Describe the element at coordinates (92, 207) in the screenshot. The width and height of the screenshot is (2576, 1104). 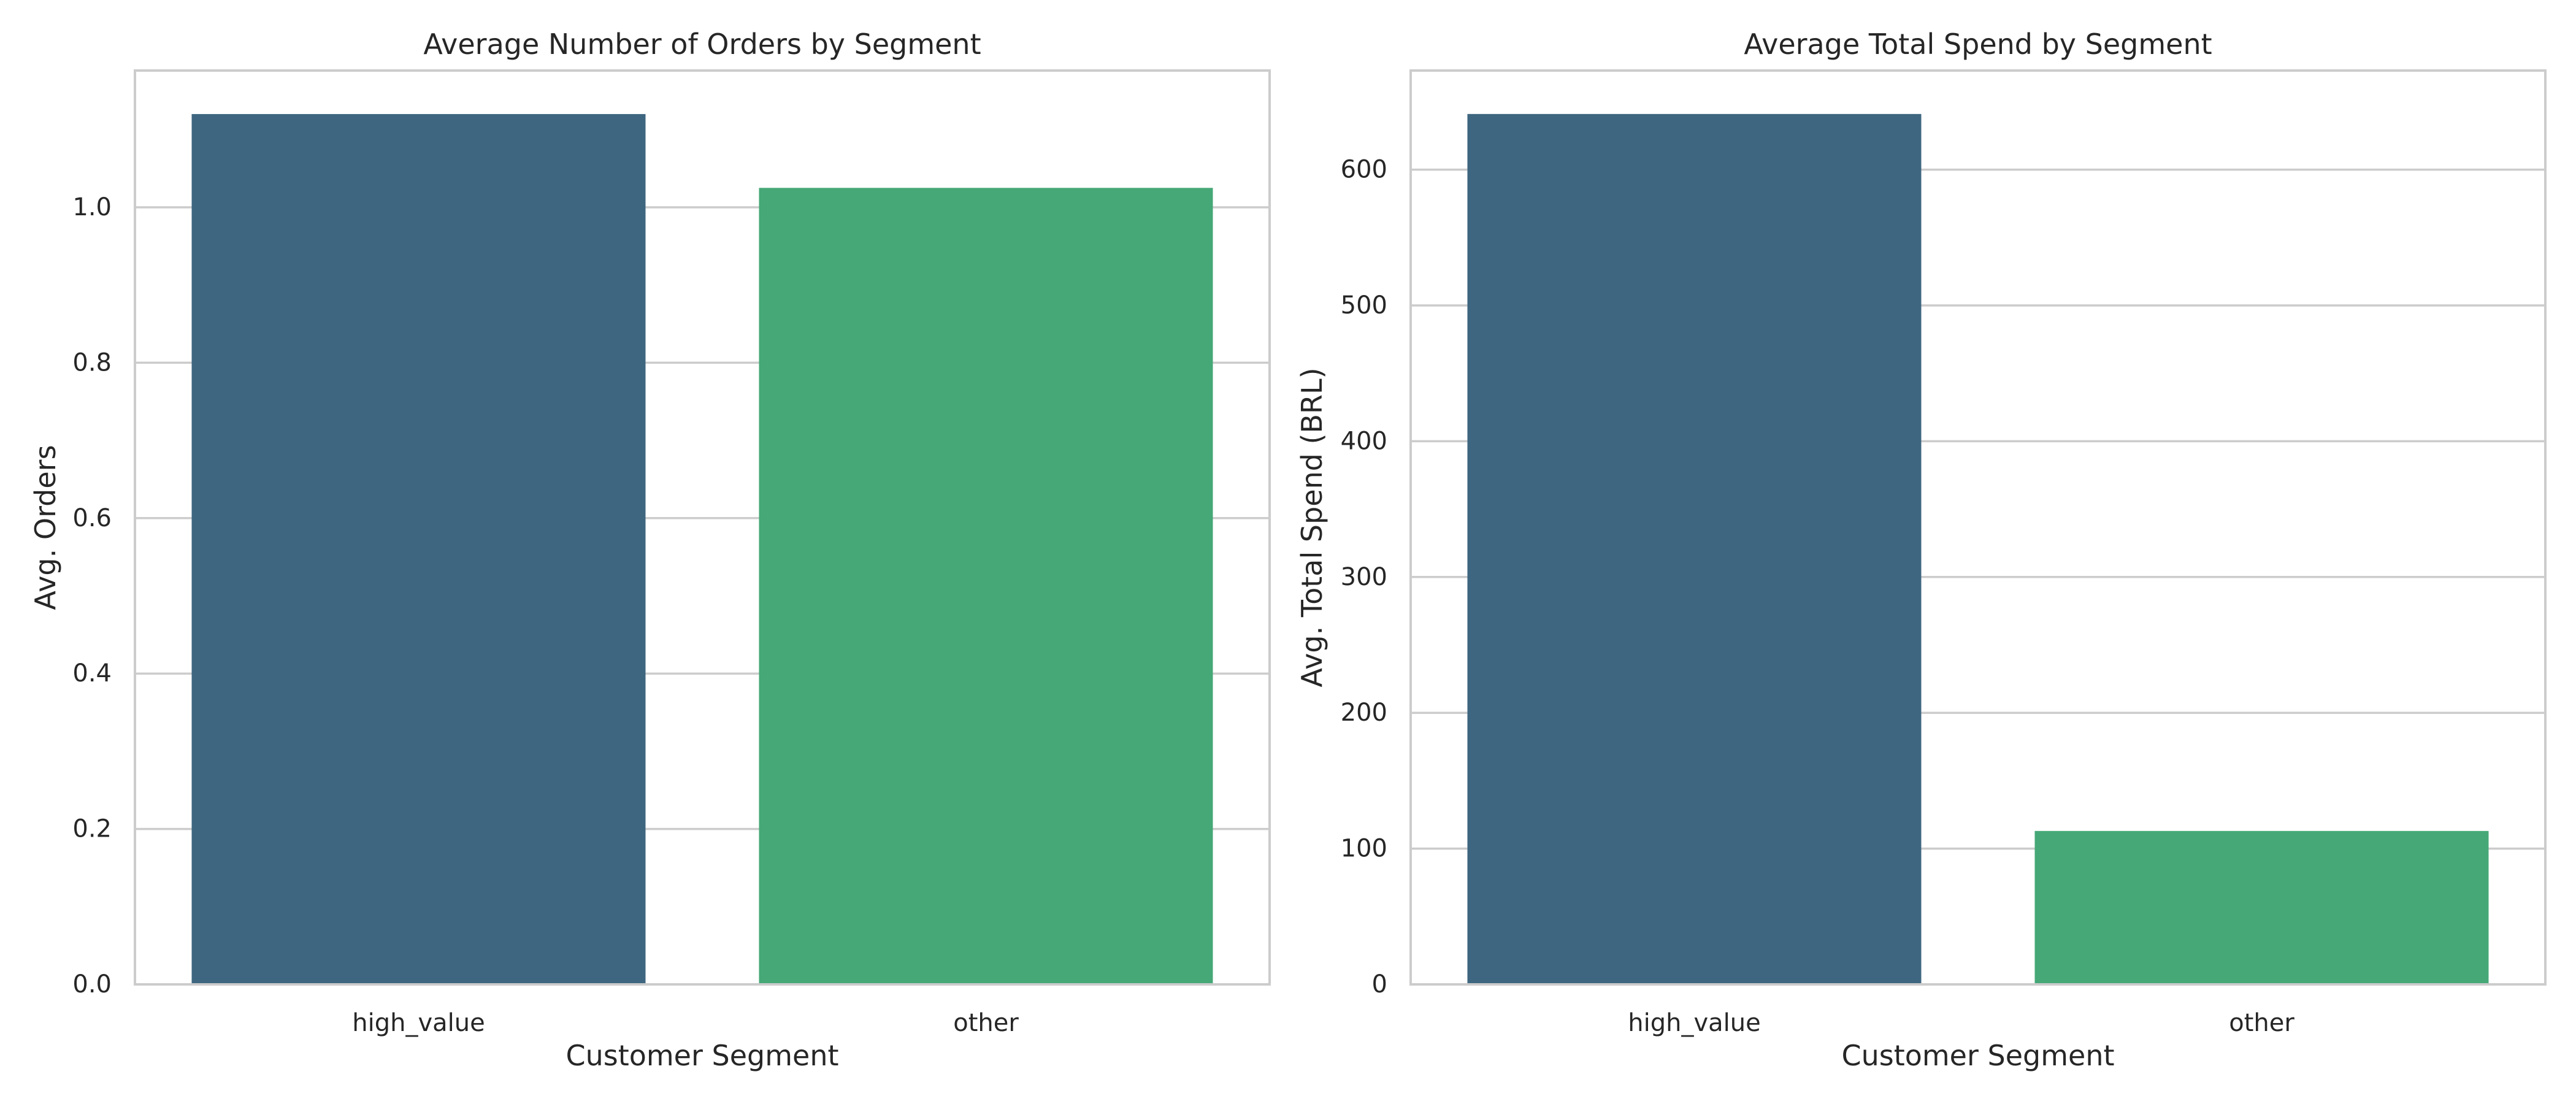
I see `orders-y-tick-label: 1.0` at that location.